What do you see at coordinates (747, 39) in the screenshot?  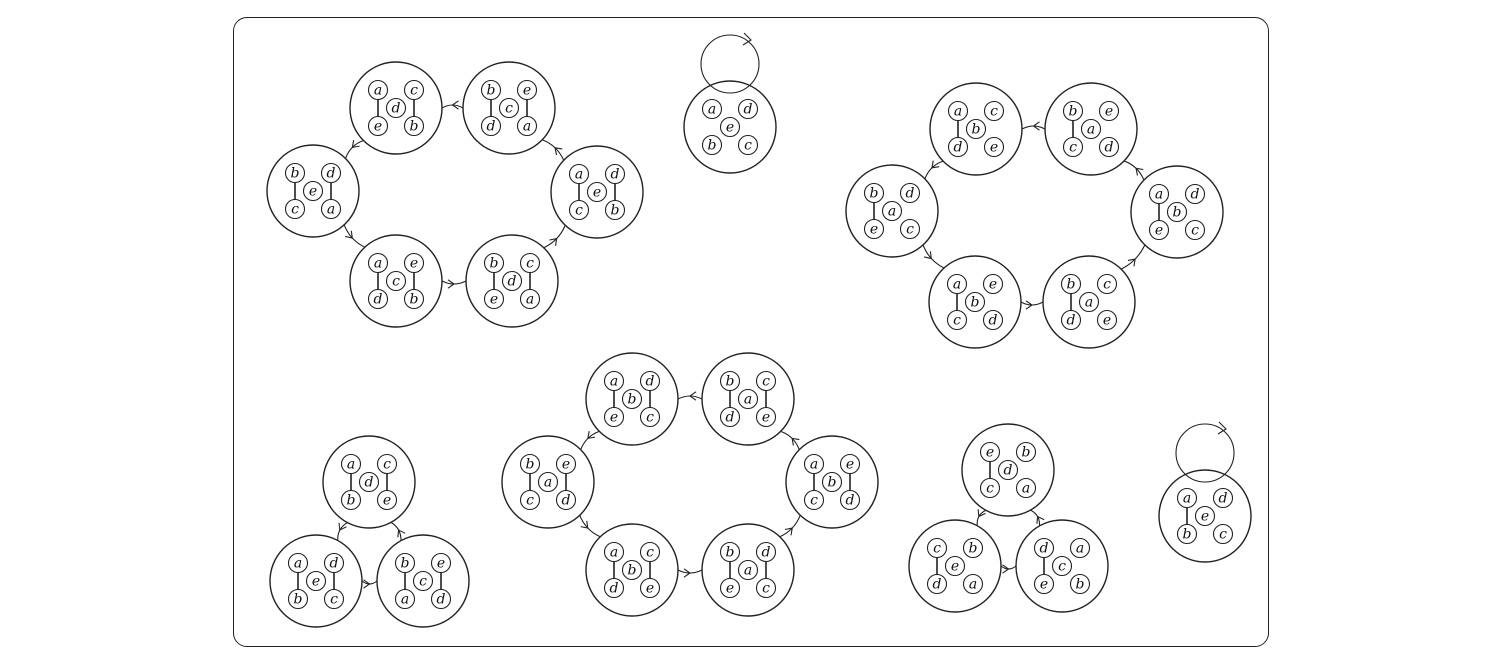 I see `self-loop-1-arrowhead` at bounding box center [747, 39].